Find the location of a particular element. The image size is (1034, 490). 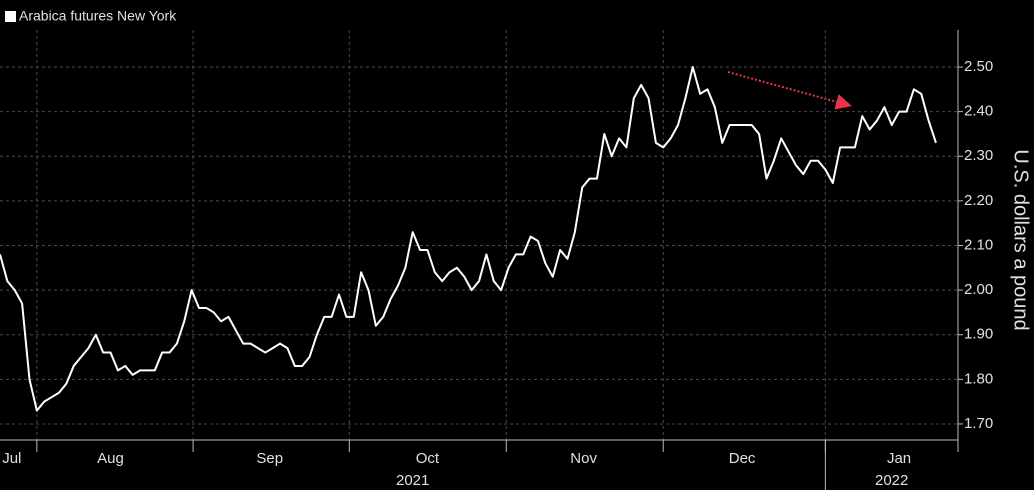

legend-swatch is located at coordinates (10, 16).